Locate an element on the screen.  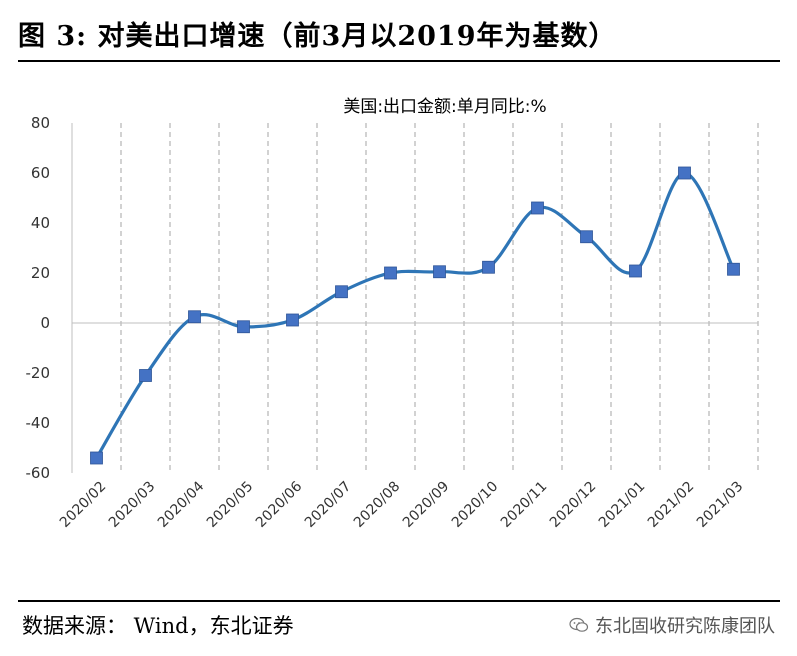
x-tick-label: 2020/02 is located at coordinates (83, 505).